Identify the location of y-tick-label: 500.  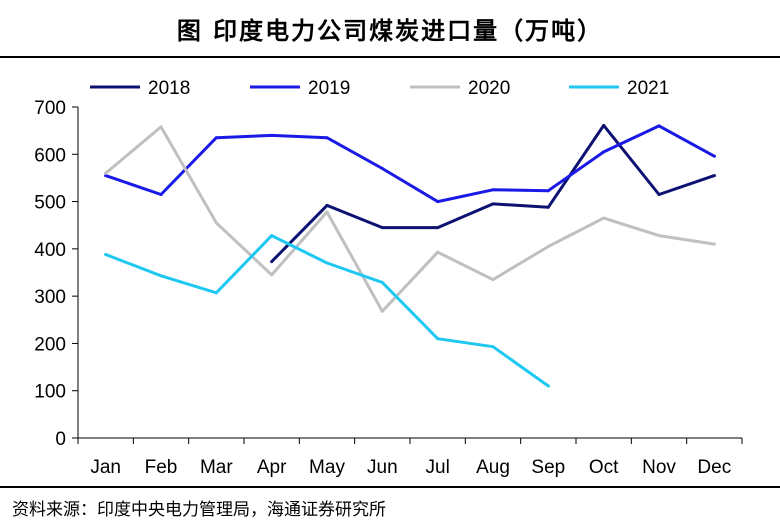
(50, 203).